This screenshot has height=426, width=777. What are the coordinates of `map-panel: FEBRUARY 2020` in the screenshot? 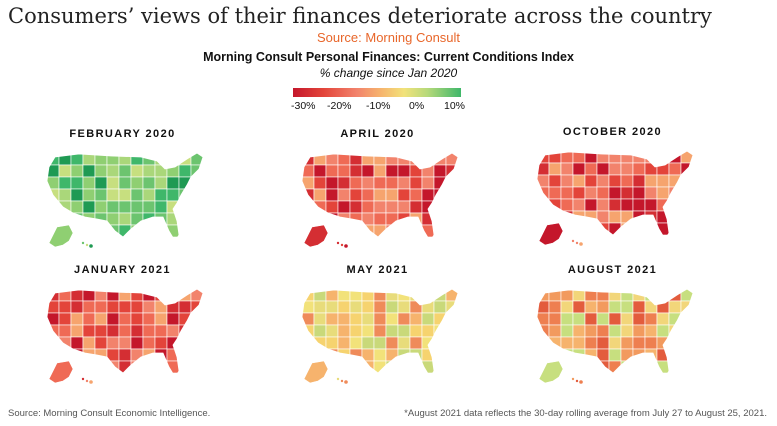 It's located at (122, 190).